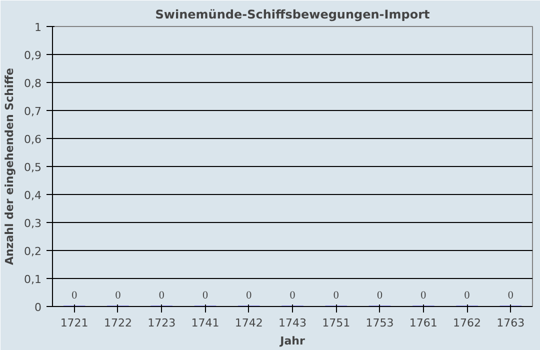 Image resolution: width=540 pixels, height=350 pixels. What do you see at coordinates (248, 323) in the screenshot?
I see `x-tick-label: 1742` at bounding box center [248, 323].